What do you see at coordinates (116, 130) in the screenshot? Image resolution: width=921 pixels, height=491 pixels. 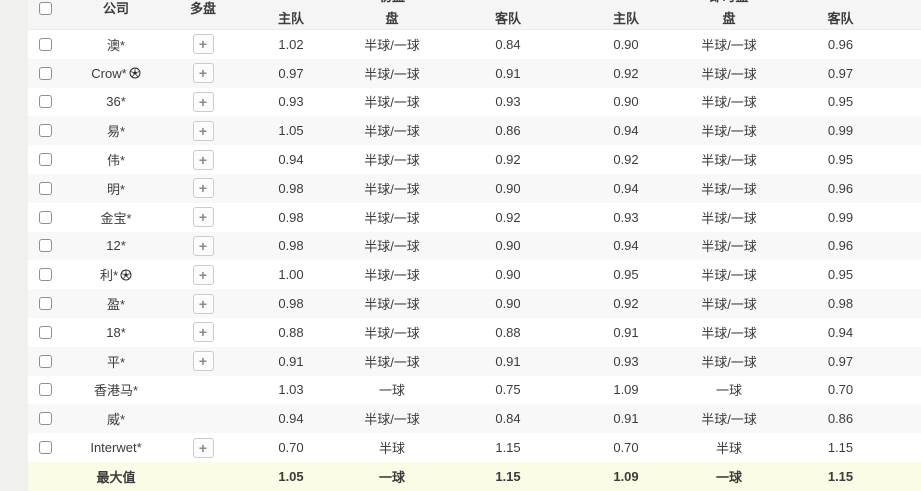 I see `company-link: 易*` at bounding box center [116, 130].